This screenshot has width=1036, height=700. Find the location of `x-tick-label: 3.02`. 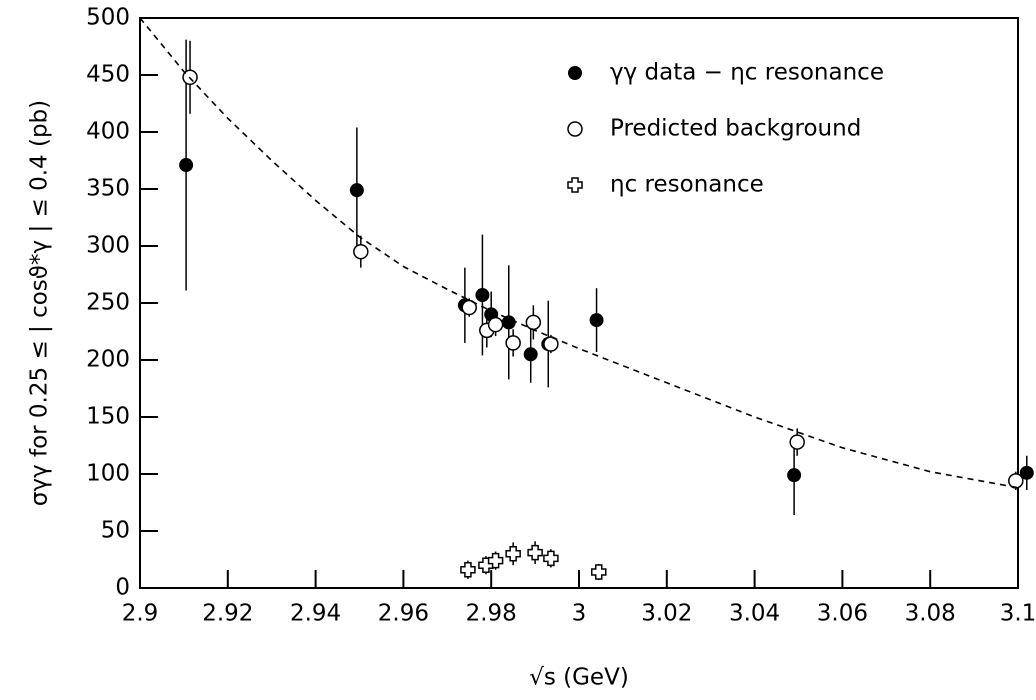

x-tick-label: 3.02 is located at coordinates (666, 614).